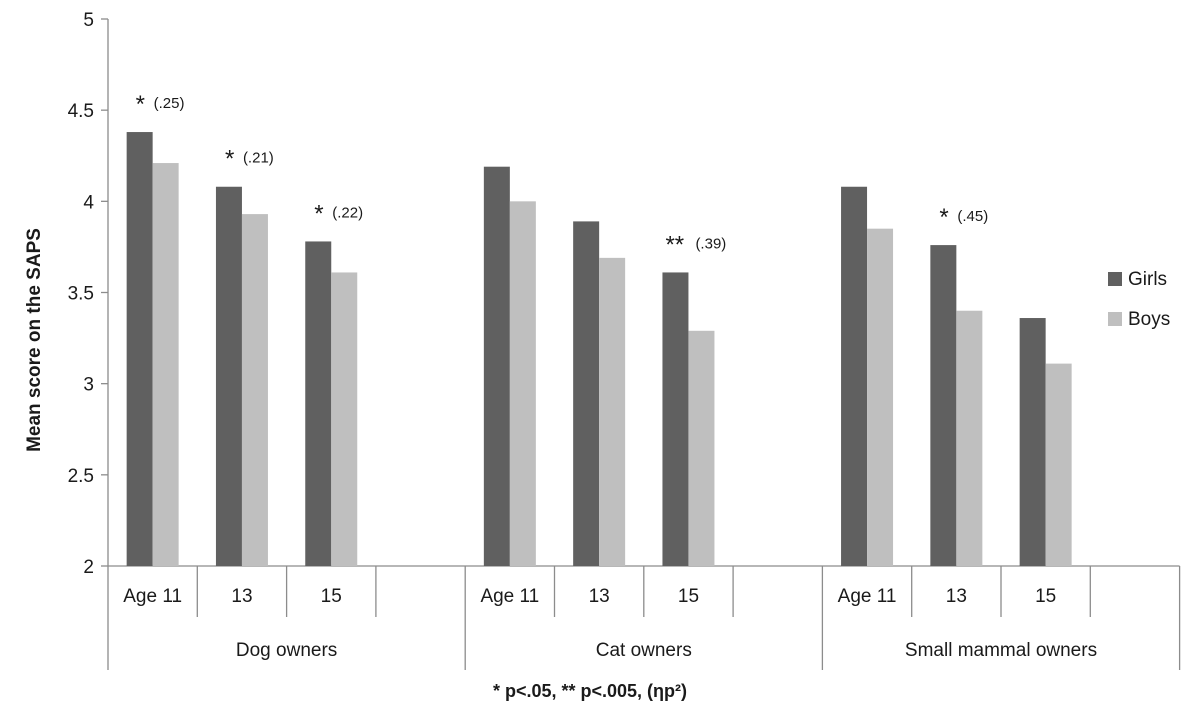 Image resolution: width=1204 pixels, height=712 pixels. Describe the element at coordinates (1115, 279) in the screenshot. I see `legend-swatch-girls` at that location.